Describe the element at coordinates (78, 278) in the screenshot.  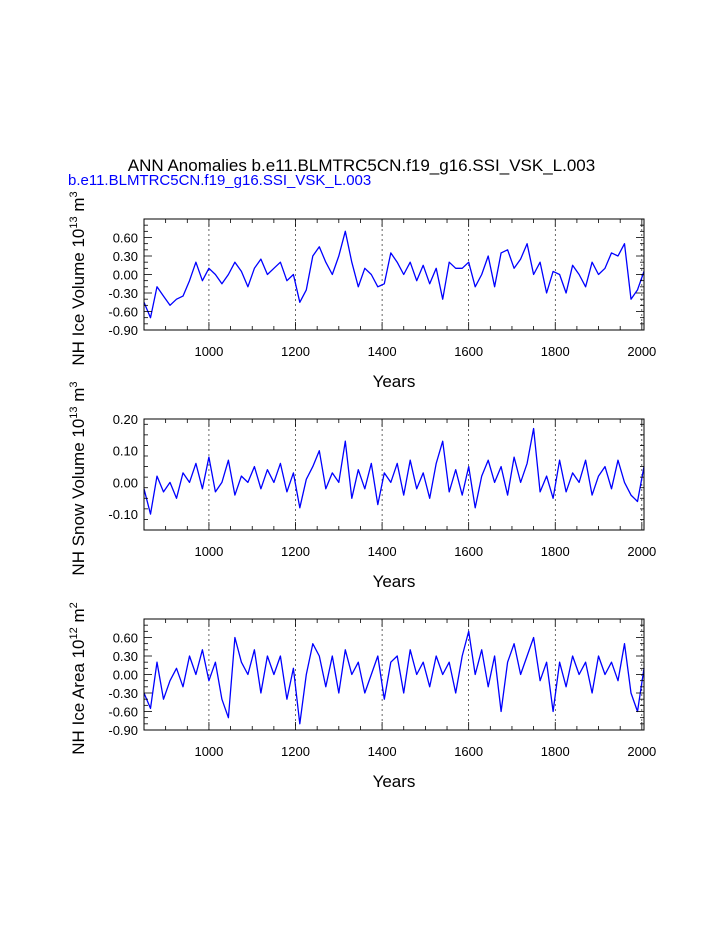
I see `y-axis-label: NH Ice Volume 1013 m3` at that location.